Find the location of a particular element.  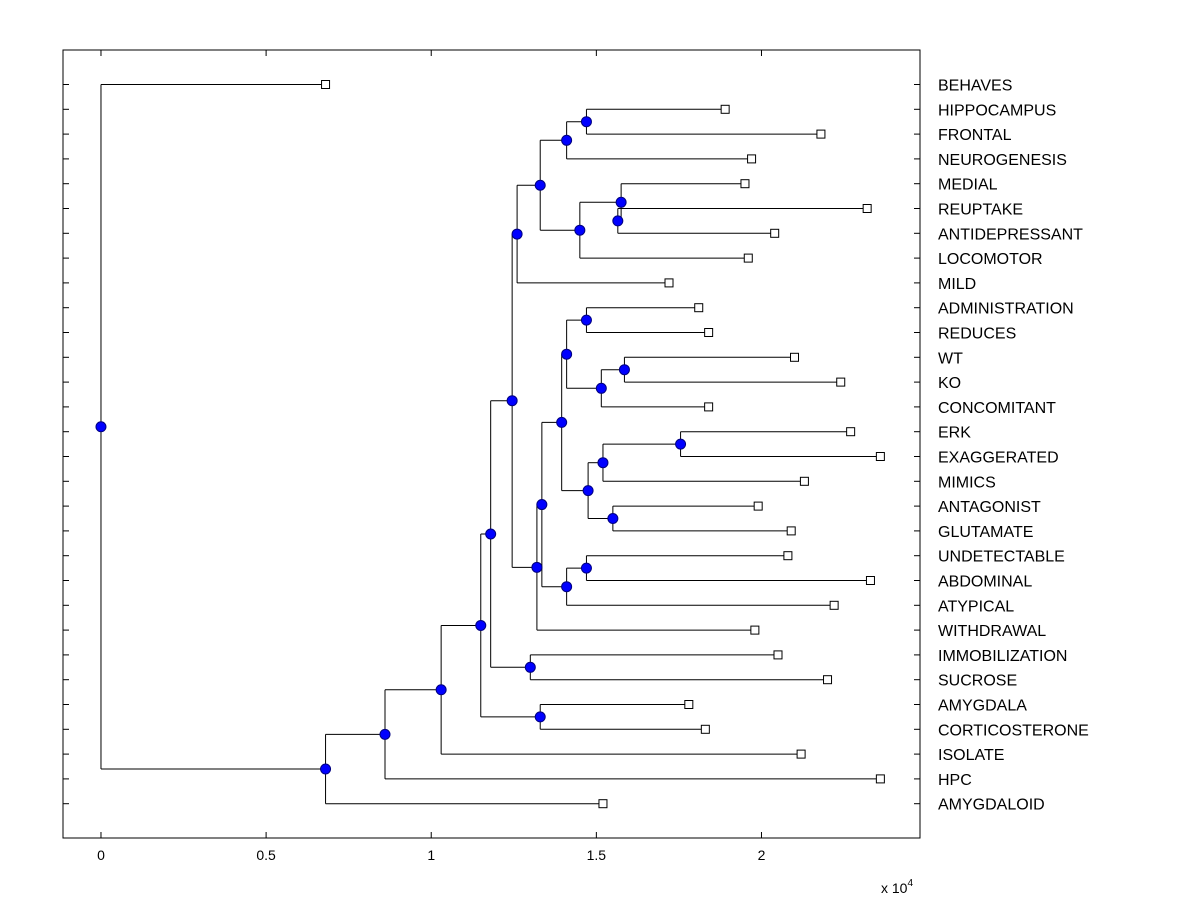

leaf-marker-amygdala is located at coordinates (689, 704).